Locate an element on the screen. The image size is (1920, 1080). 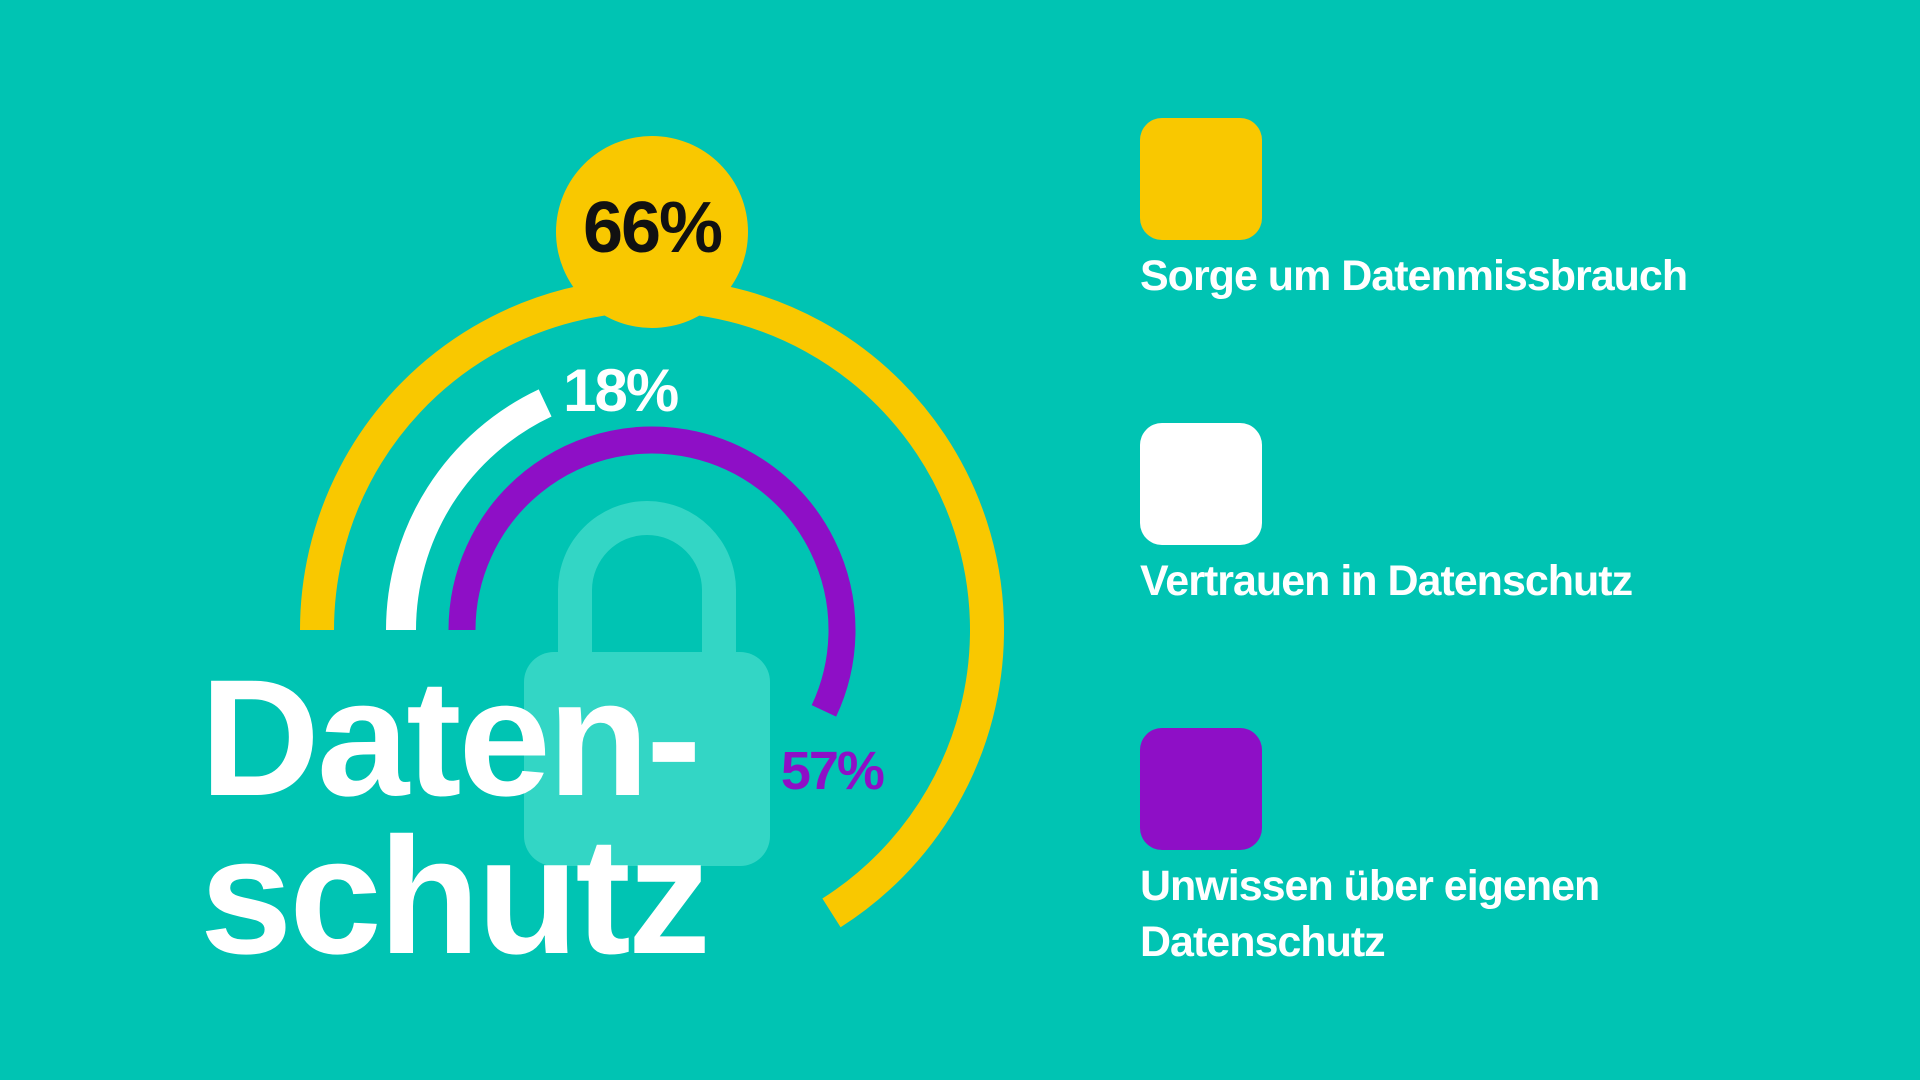
legend-swatch-yellow is located at coordinates (1201, 179).